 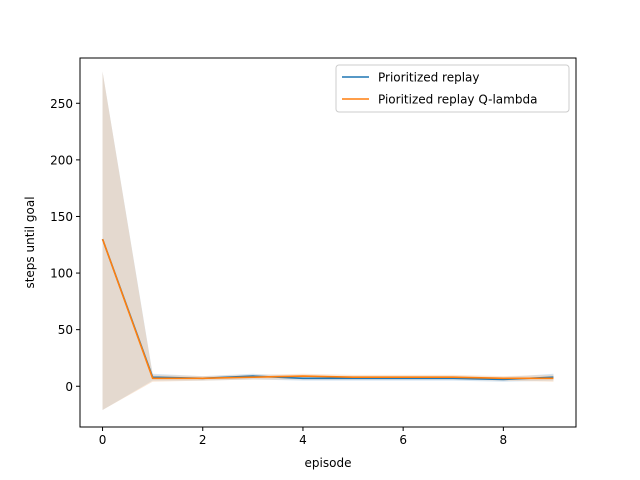 I want to click on y-tick-label: 250, so click(x=61, y=104).